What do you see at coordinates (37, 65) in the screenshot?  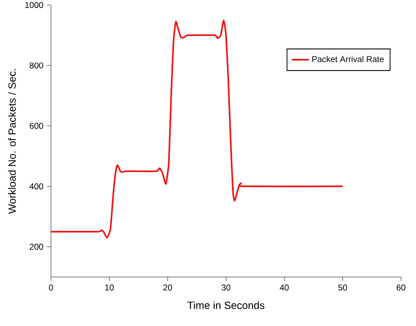 I see `y-tick-label: 800` at bounding box center [37, 65].